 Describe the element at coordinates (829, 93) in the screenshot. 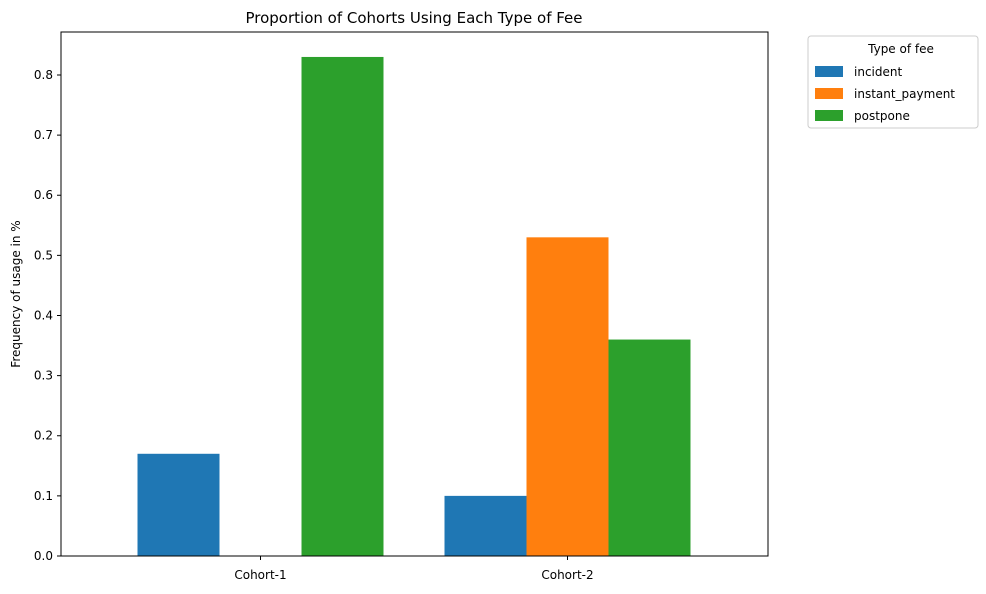

I see `legend-swatch-instant_payment` at that location.